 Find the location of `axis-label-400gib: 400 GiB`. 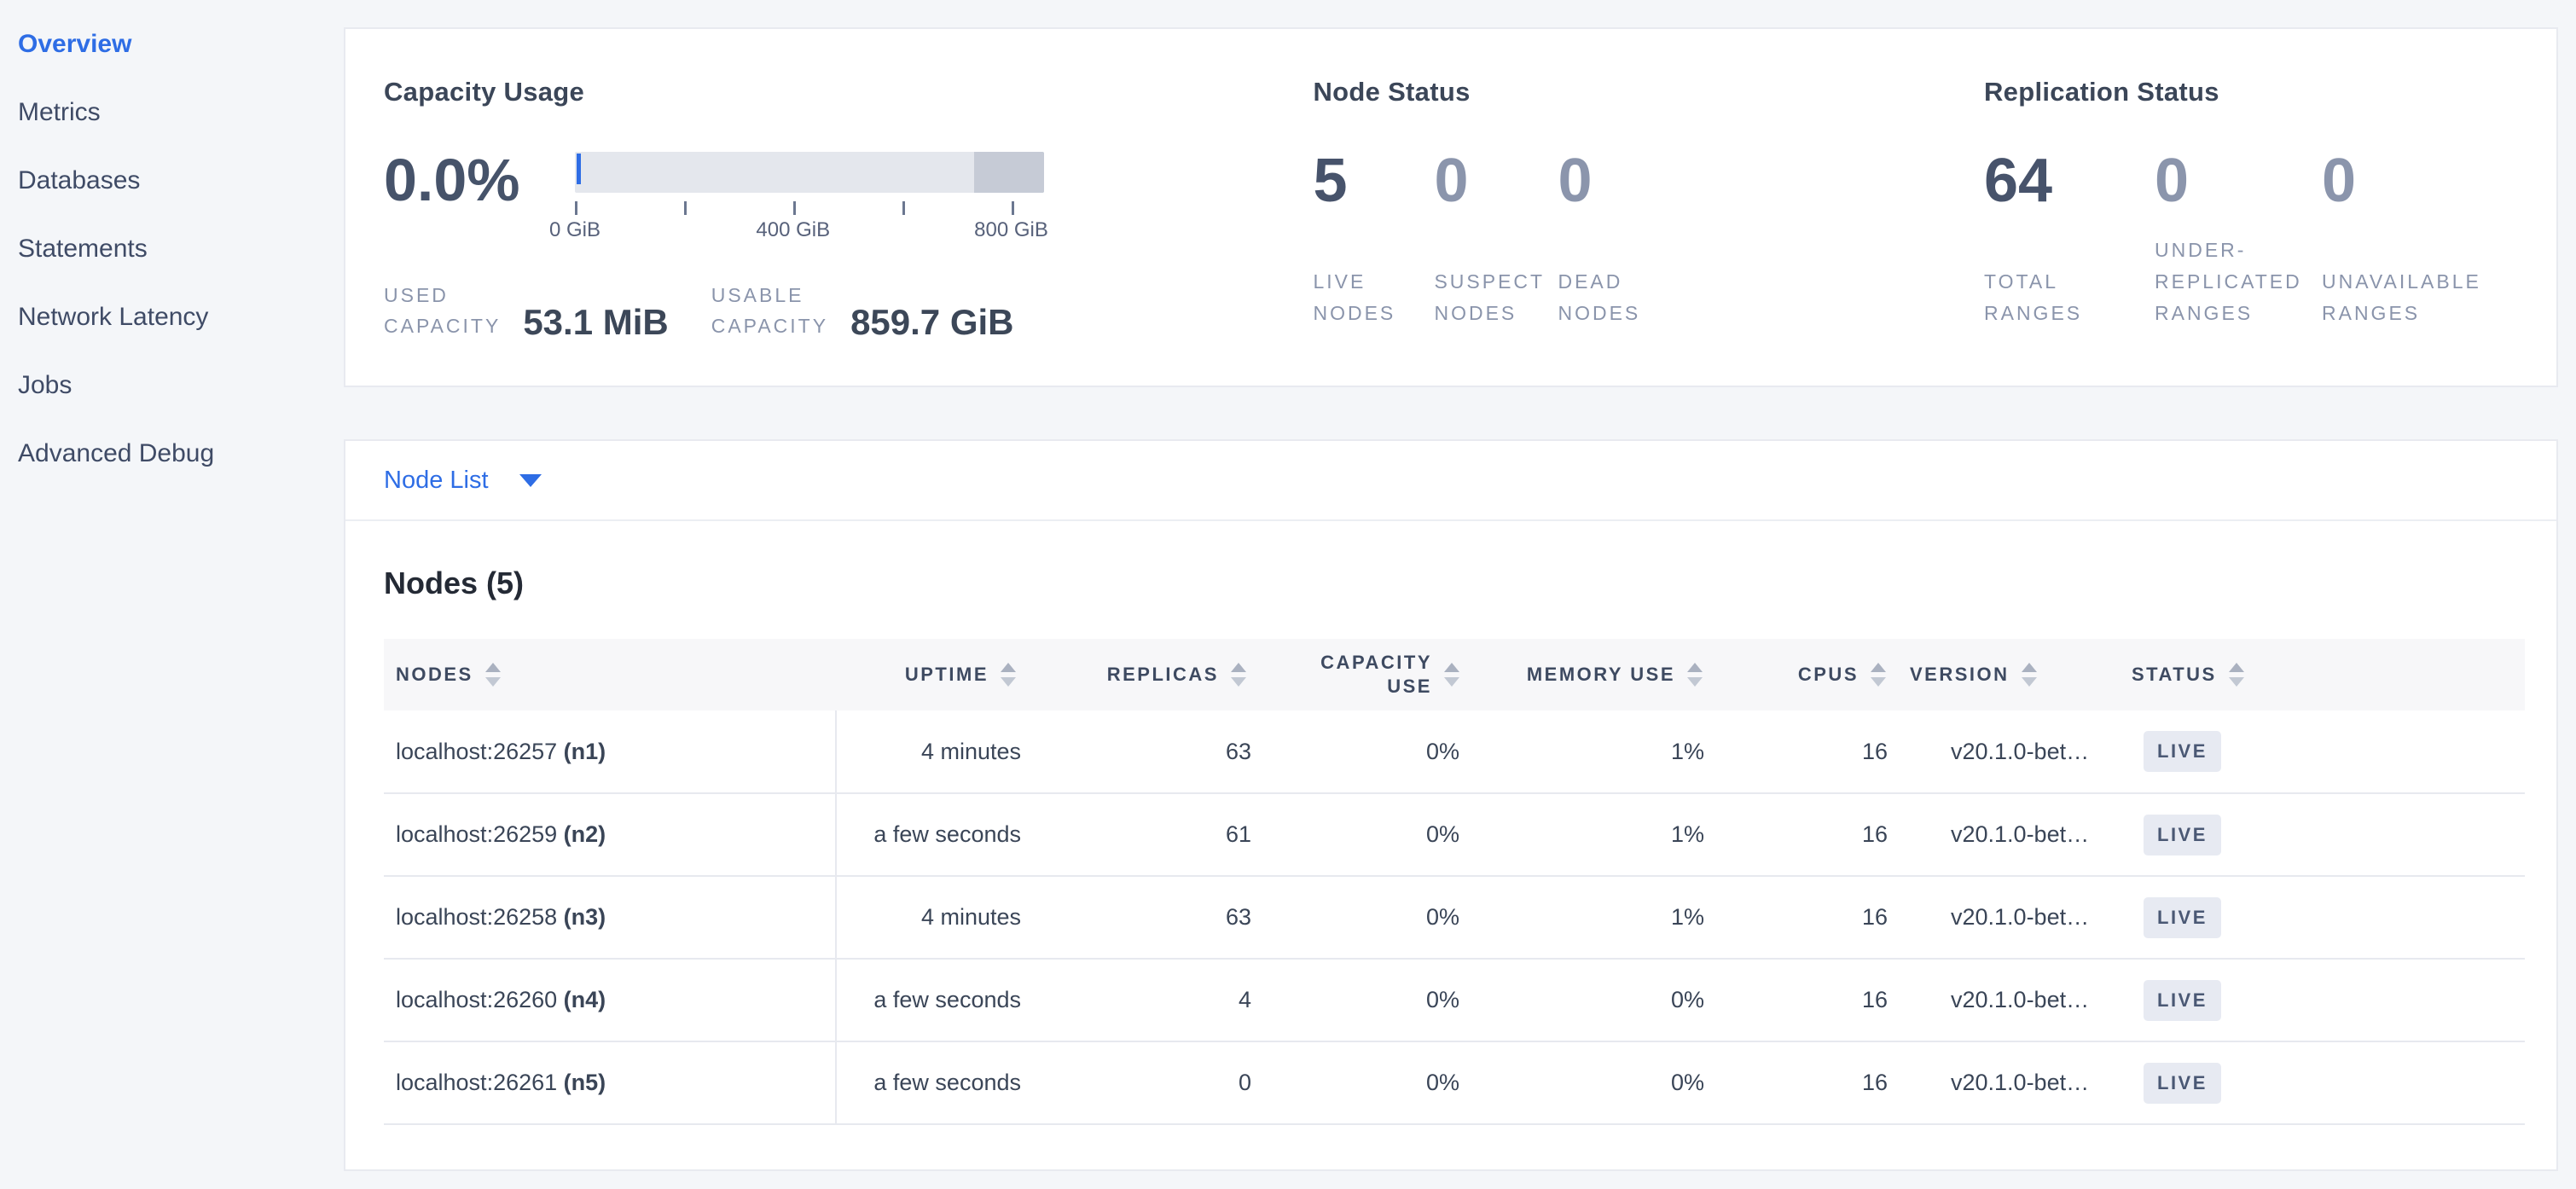

axis-label-400gib: 400 GiB is located at coordinates (793, 229).